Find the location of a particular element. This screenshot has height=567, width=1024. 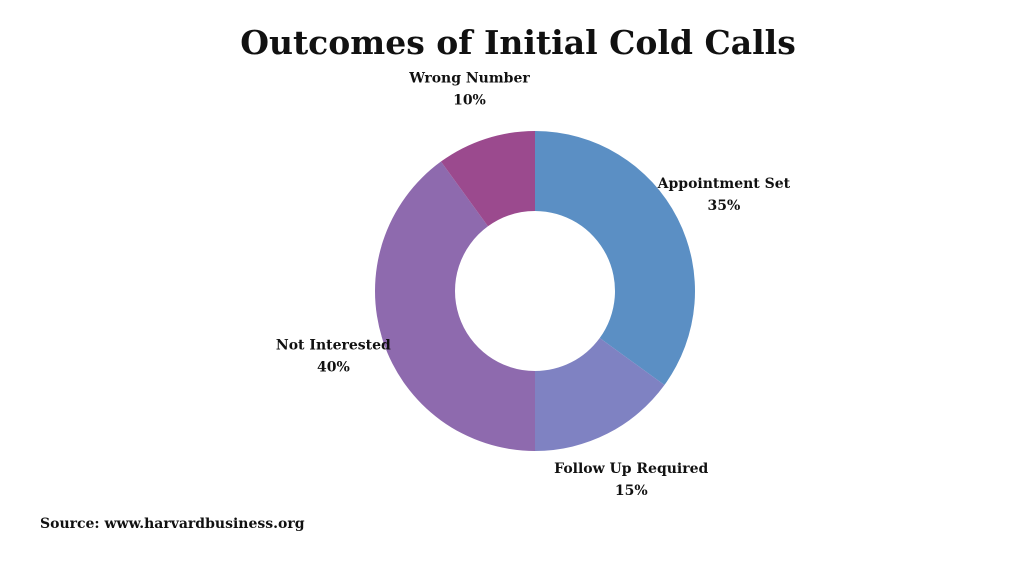

slice-label: Appointment Set is located at coordinates (724, 184).